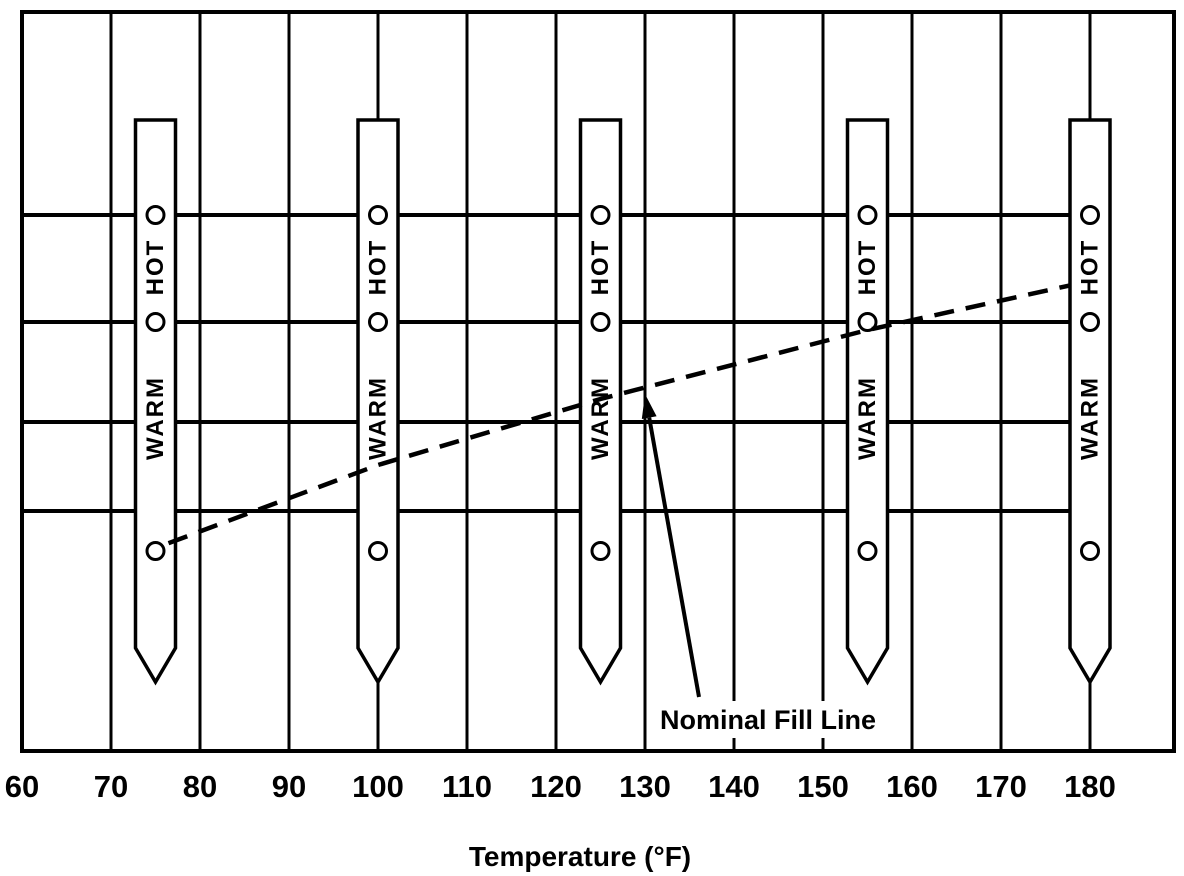  What do you see at coordinates (111, 786) in the screenshot?
I see `x-tick-label: 70` at bounding box center [111, 786].